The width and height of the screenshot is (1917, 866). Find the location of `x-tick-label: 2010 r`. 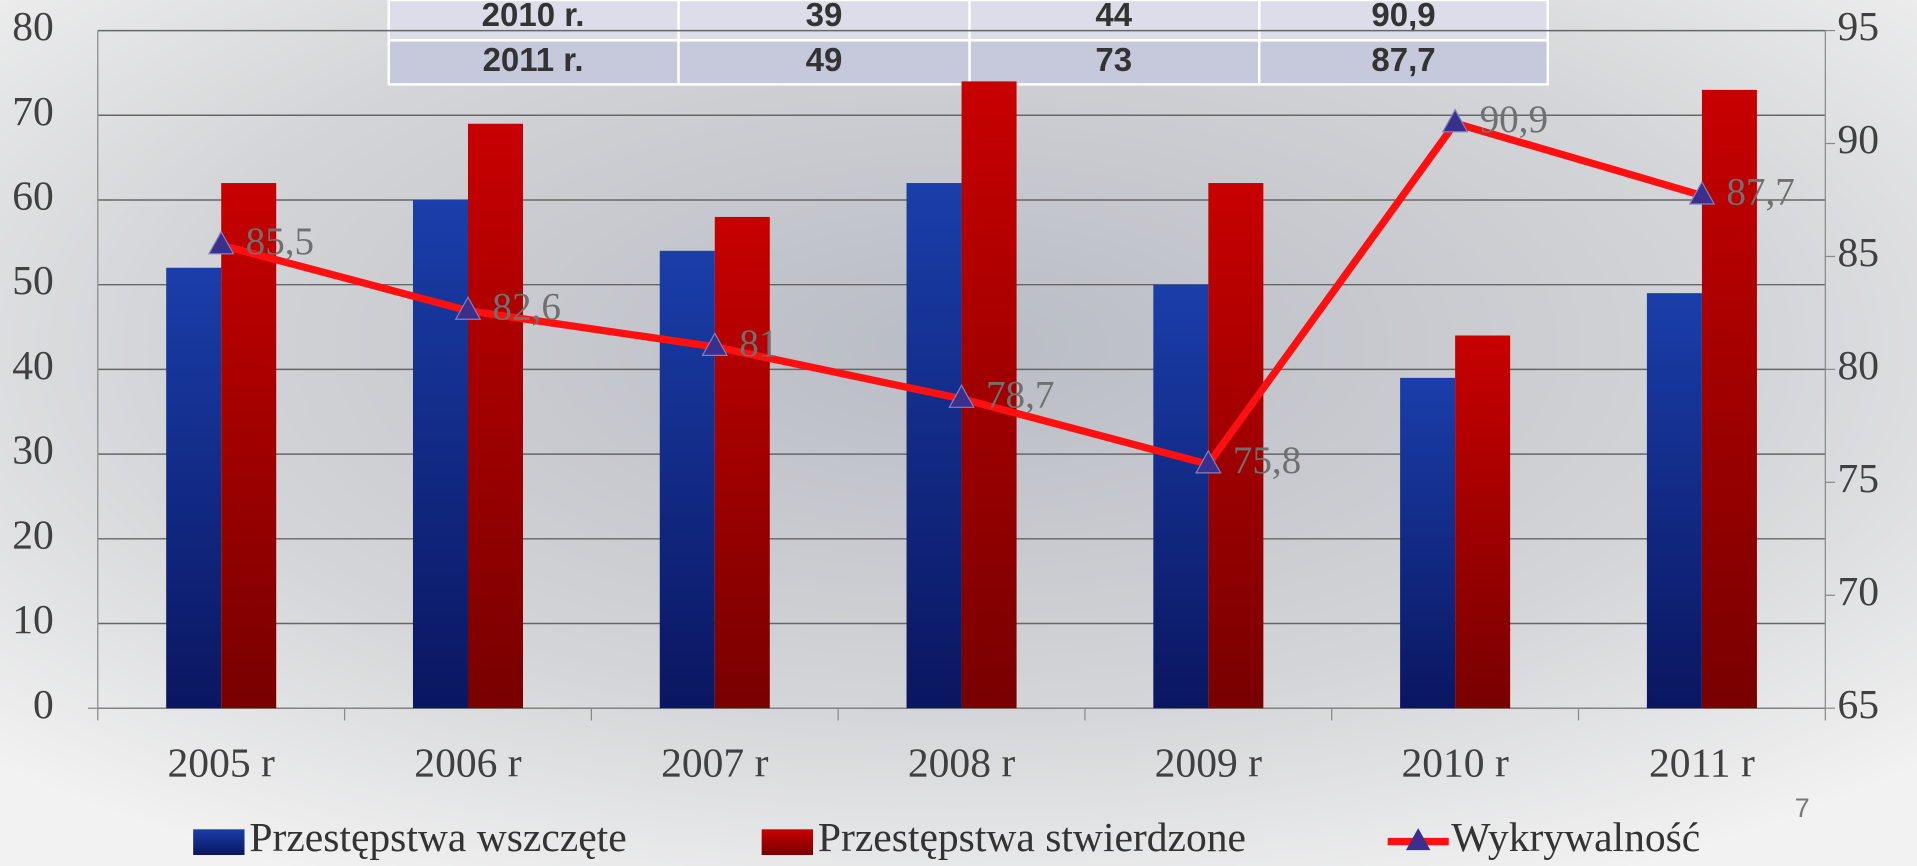

x-tick-label: 2010 r is located at coordinates (1454, 762).